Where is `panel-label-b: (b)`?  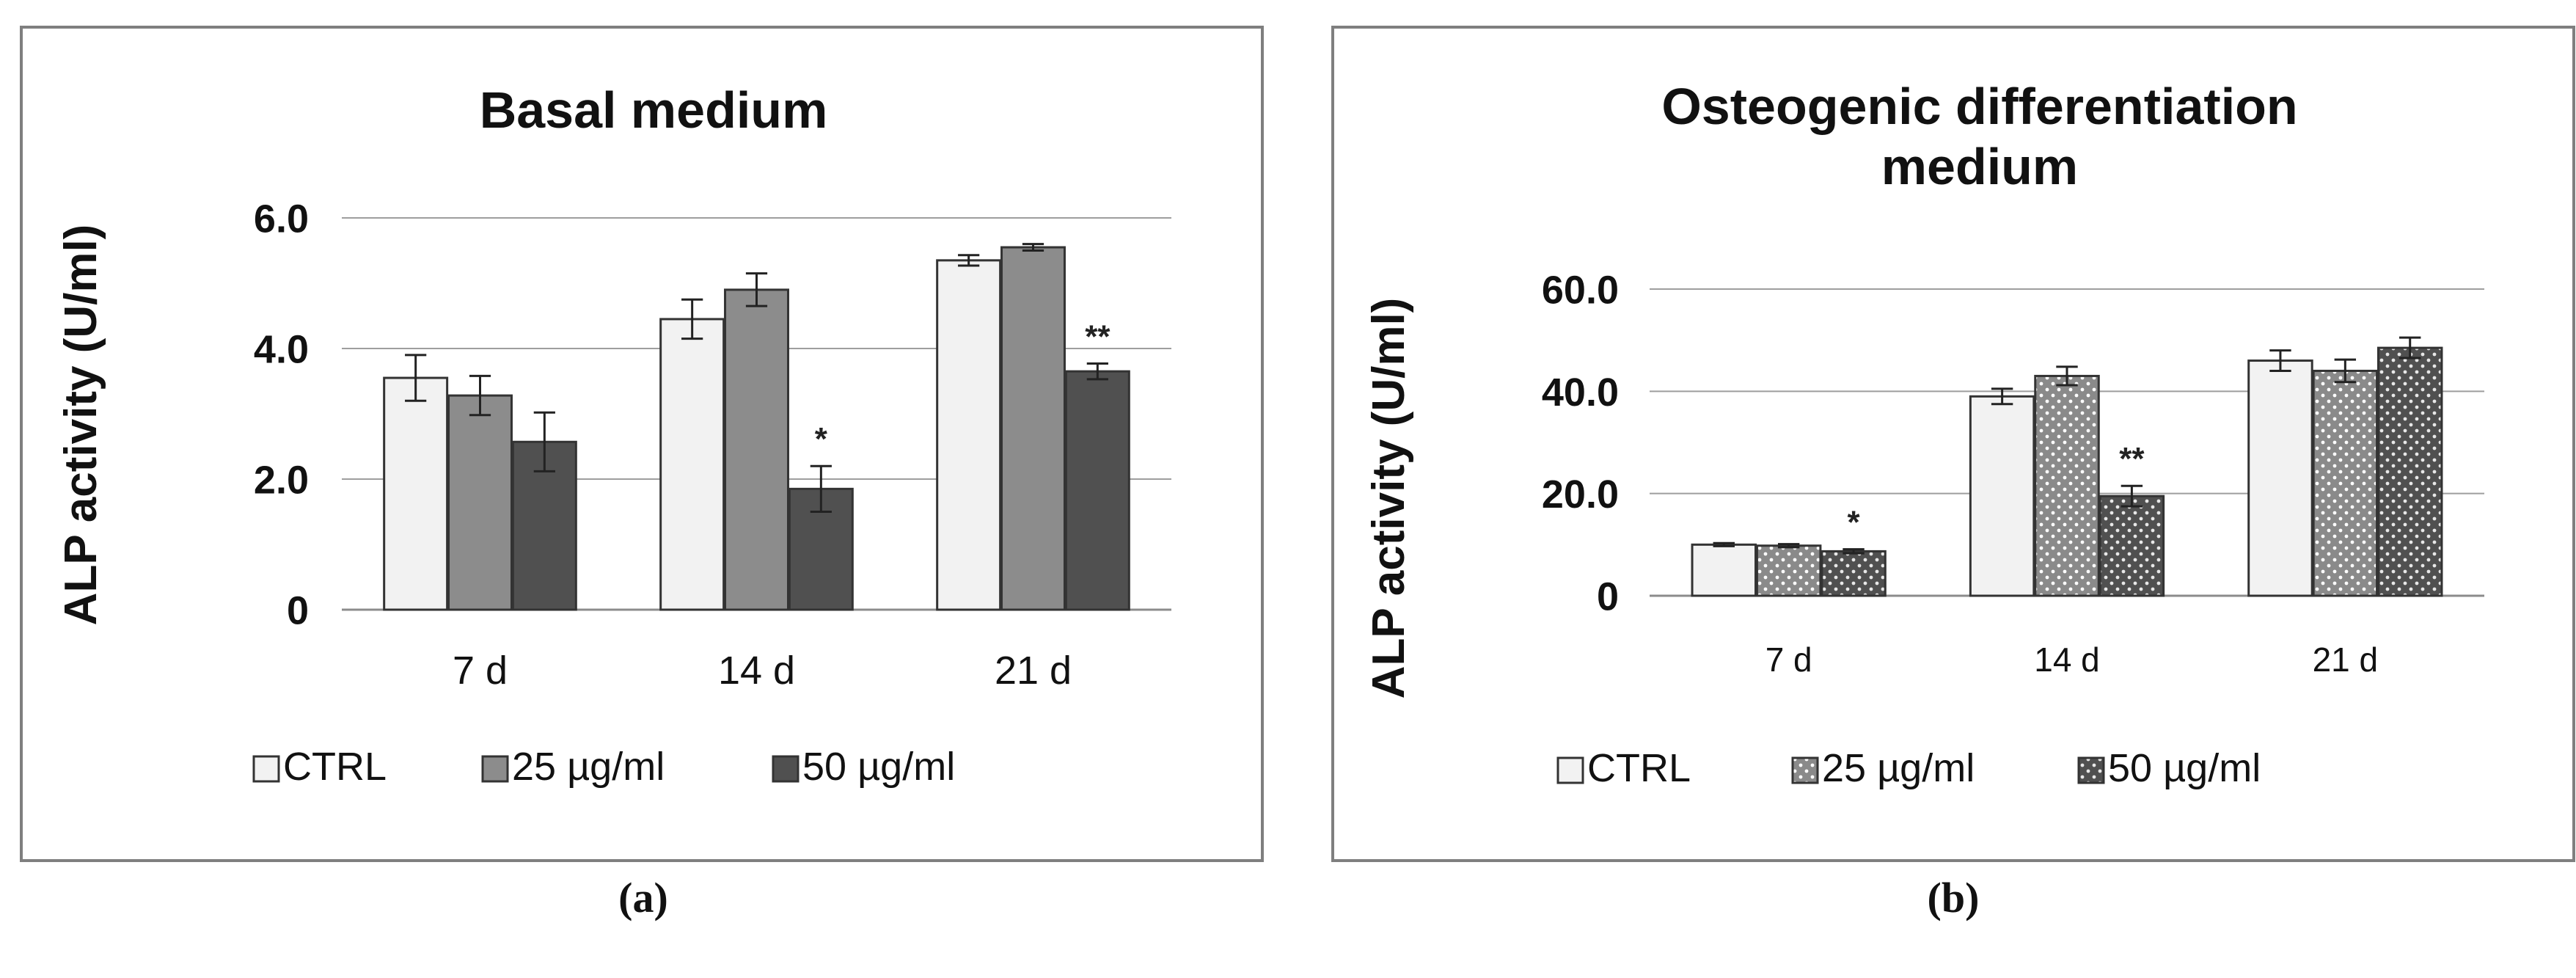 panel-label-b: (b) is located at coordinates (1954, 898).